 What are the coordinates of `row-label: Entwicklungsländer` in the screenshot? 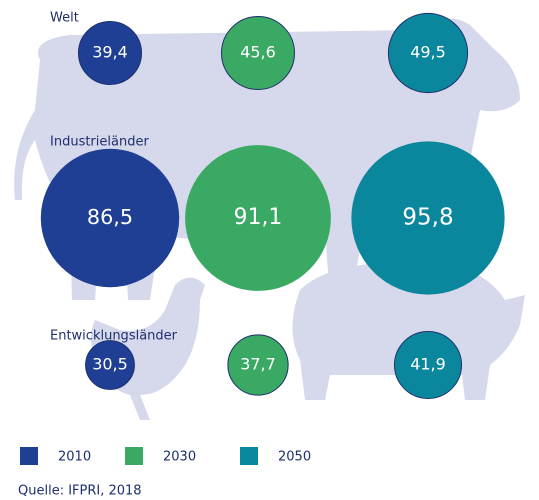 It's located at (114, 336).